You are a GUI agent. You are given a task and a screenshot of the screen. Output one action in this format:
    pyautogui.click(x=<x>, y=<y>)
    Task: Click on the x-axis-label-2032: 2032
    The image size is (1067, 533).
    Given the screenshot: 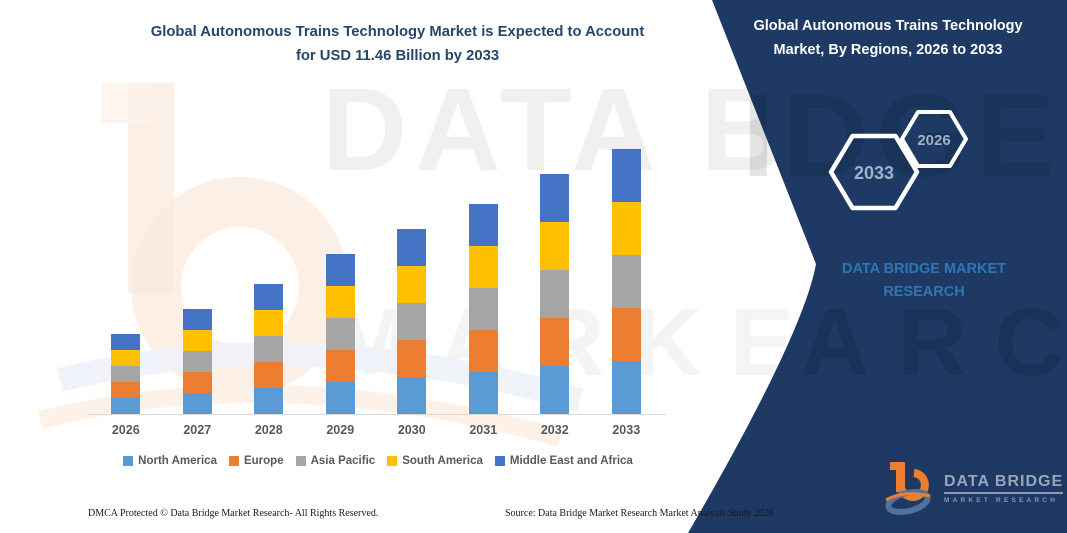 What is the action you would take?
    pyautogui.click(x=554, y=430)
    